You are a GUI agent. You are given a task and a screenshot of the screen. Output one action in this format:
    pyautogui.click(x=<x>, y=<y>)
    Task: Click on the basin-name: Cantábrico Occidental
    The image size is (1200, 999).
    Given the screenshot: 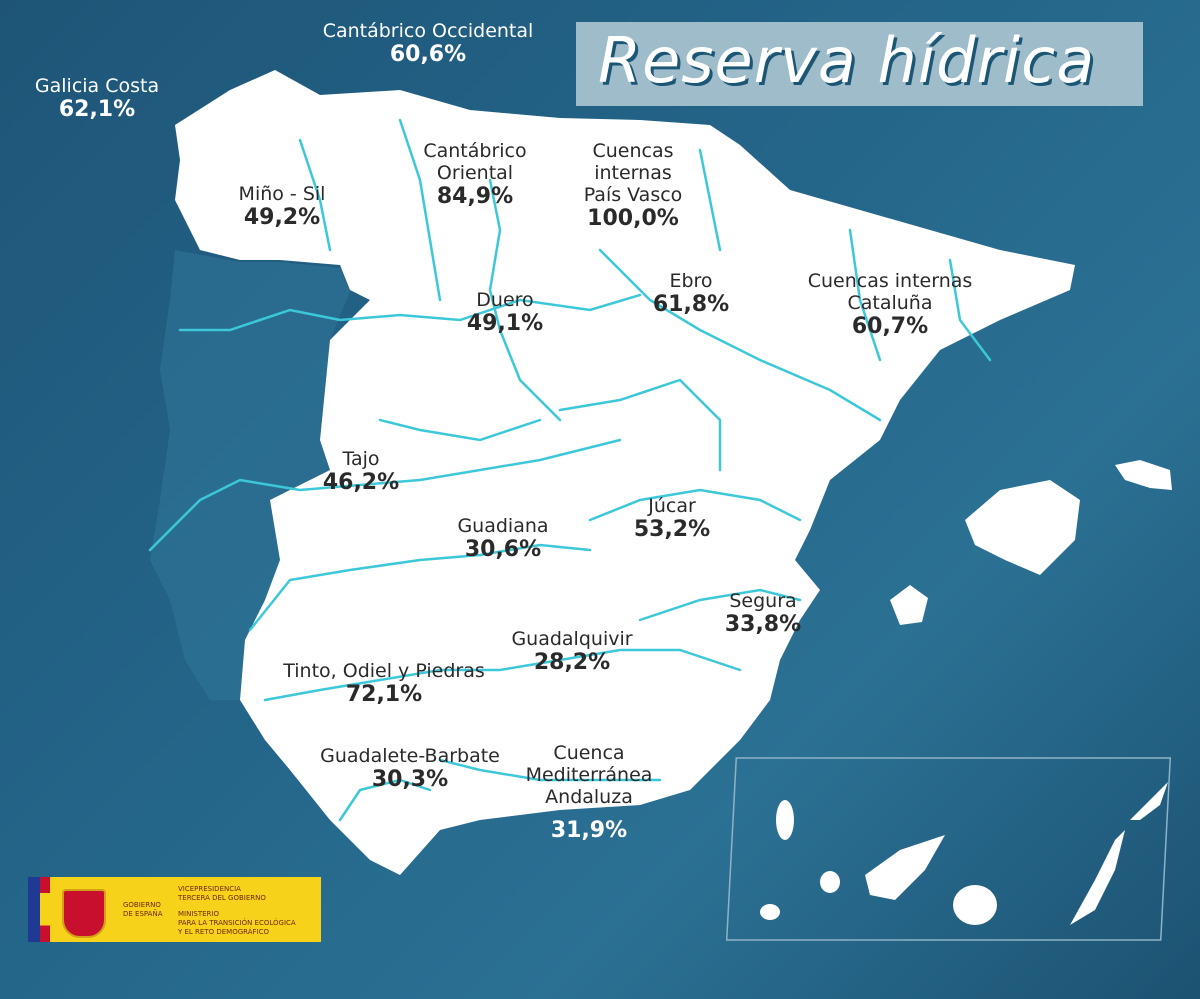 What is the action you would take?
    pyautogui.click(x=428, y=31)
    